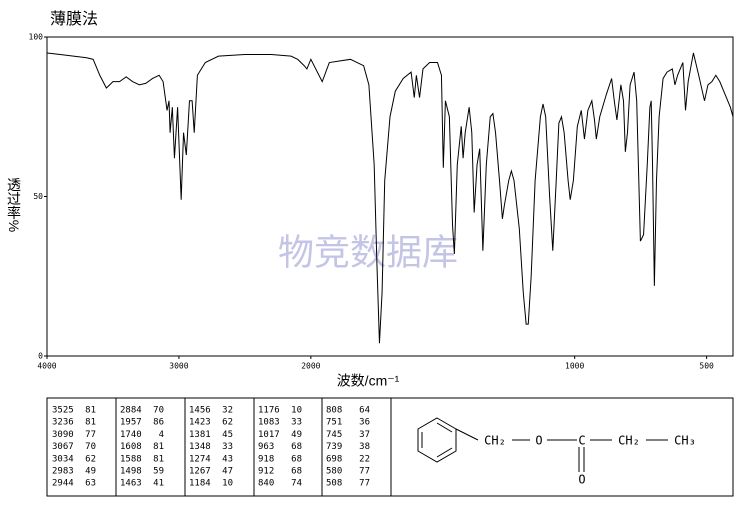  What do you see at coordinates (90, 484) in the screenshot?
I see `peak-transmittance: 63` at bounding box center [90, 484].